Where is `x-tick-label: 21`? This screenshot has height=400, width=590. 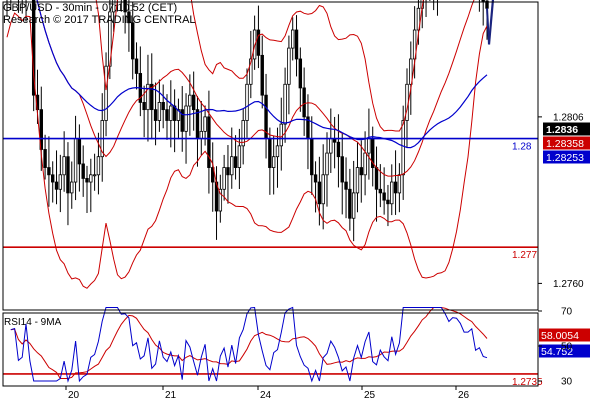 x-tick-label: 21 is located at coordinates (171, 395).